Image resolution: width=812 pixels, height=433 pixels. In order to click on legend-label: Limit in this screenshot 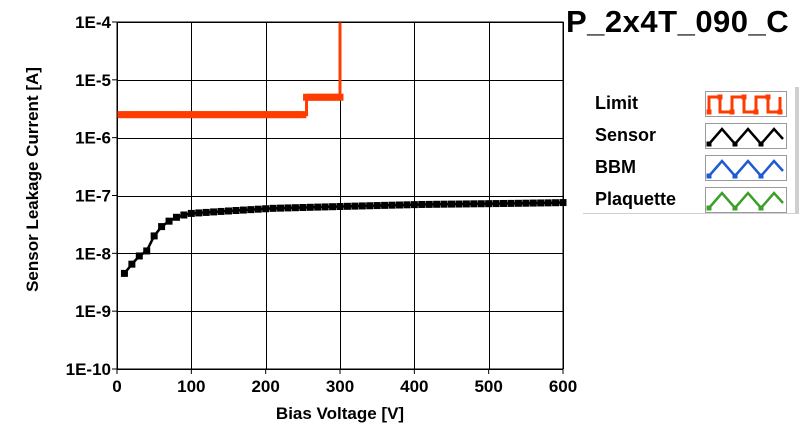, I will do `click(616, 103)`.